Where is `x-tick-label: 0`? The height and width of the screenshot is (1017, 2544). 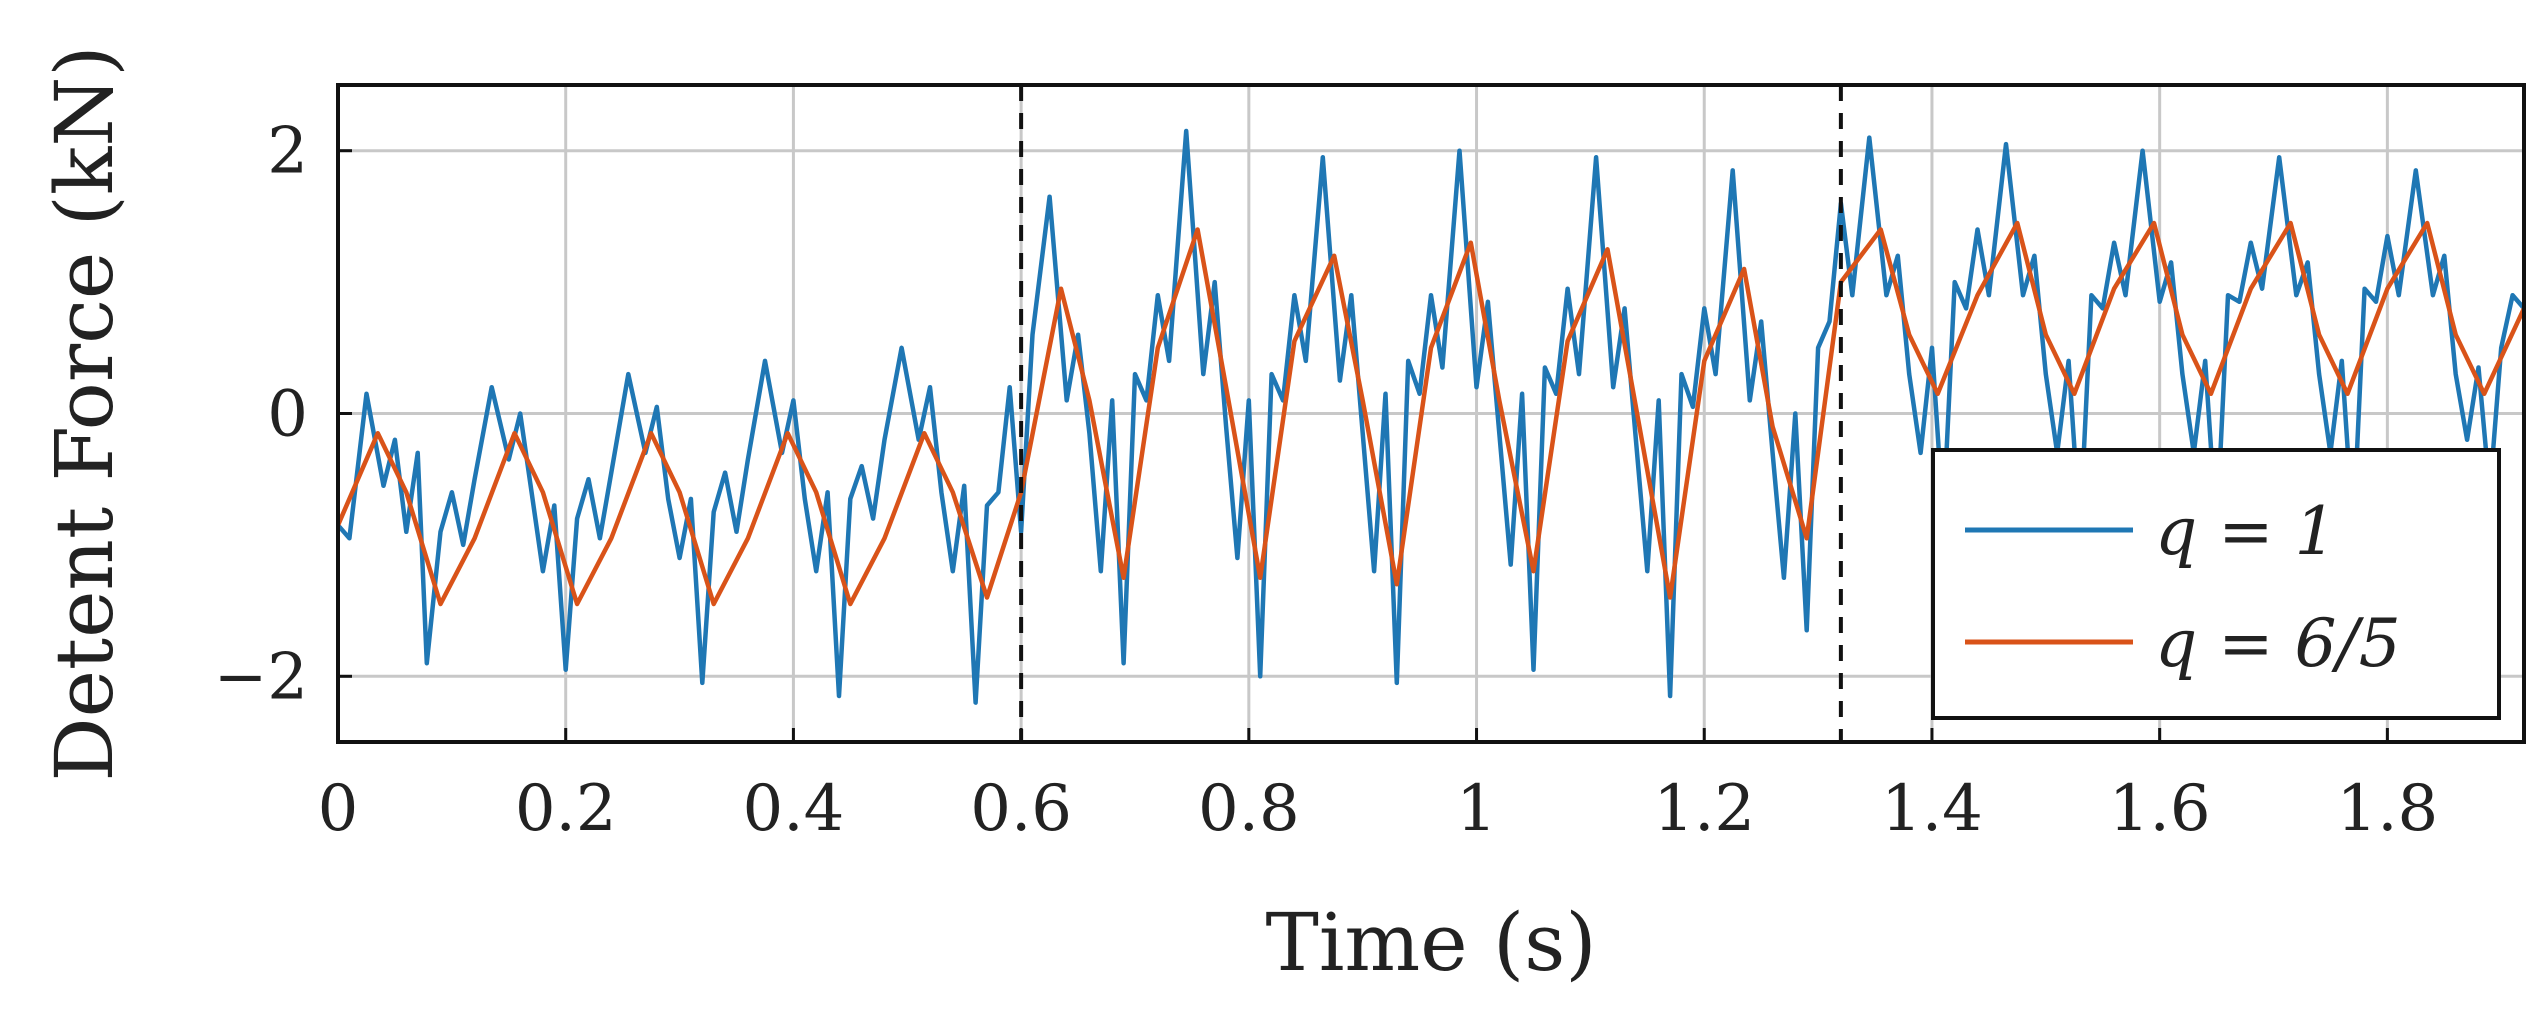 x-tick-label: 0 is located at coordinates (338, 809).